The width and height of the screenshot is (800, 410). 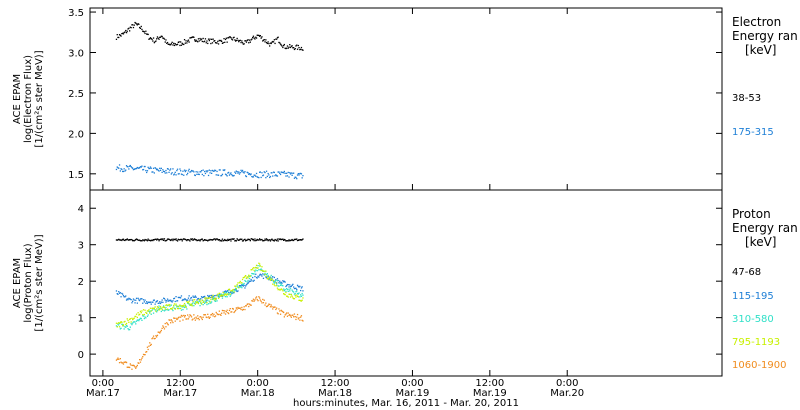 What do you see at coordinates (81, 246) in the screenshot?
I see `y-tick-label: 3` at bounding box center [81, 246].